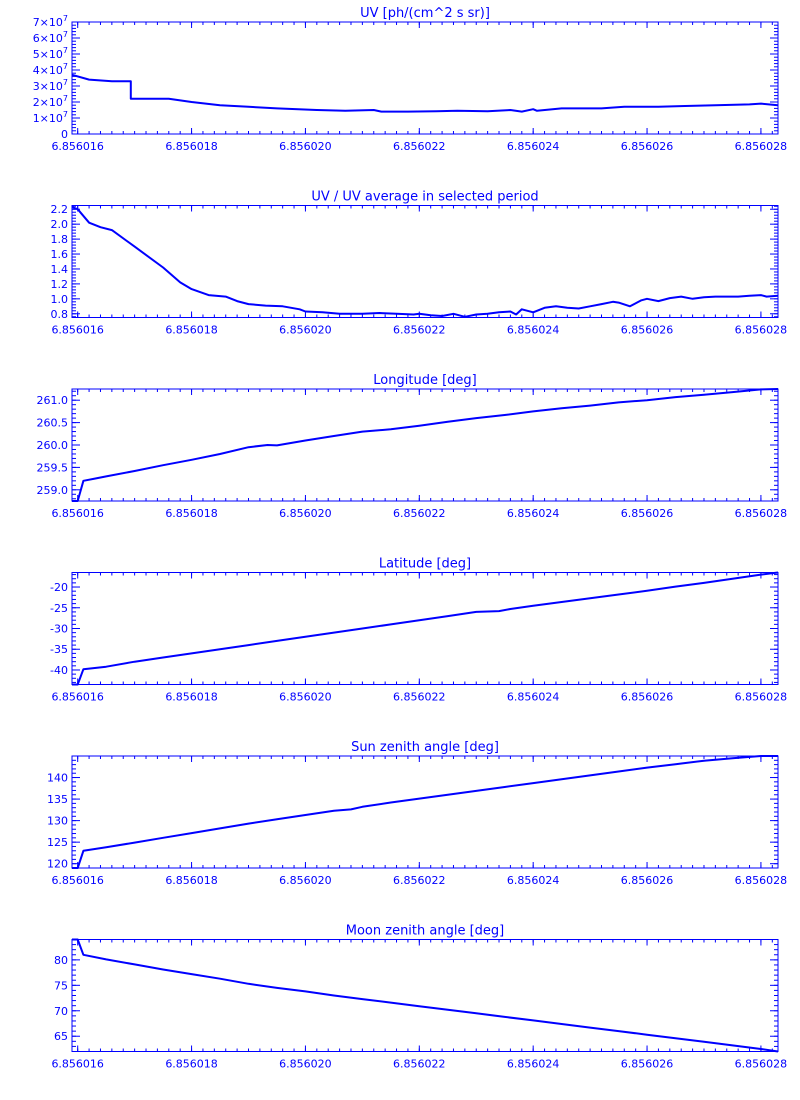  I want to click on y-tick-mantissa: 259.0, so click(53, 490).